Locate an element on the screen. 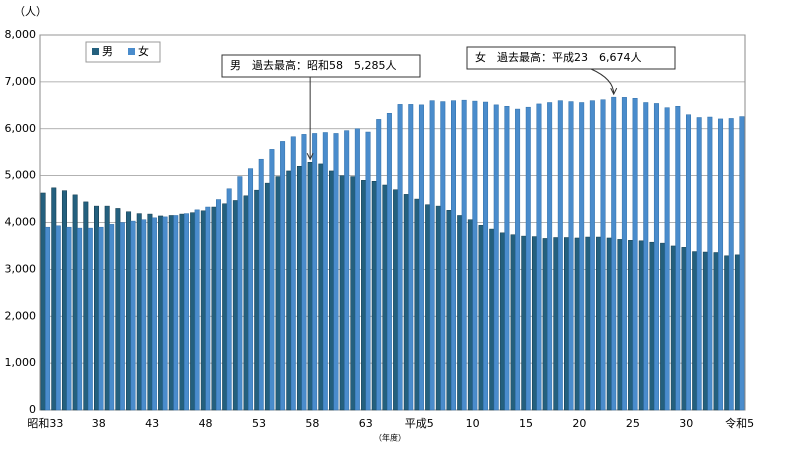 The height and width of the screenshot is (452, 800). y-tick-label: 2,000 is located at coordinates (21, 315).